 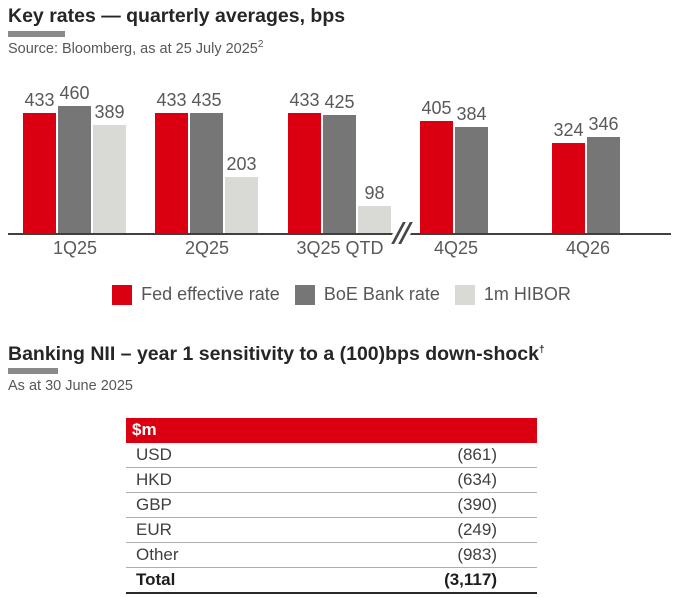 I want to click on legend-label: BoE Bank rate, so click(x=381, y=294).